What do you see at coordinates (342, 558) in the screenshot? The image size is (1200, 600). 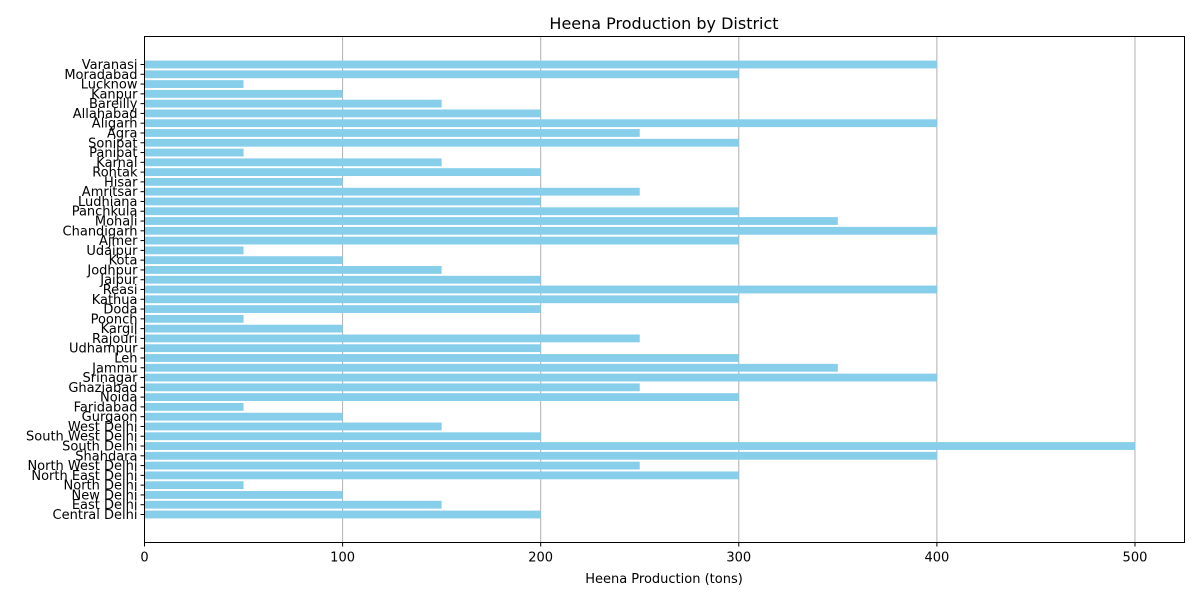 I see `x-tick-label: 100` at bounding box center [342, 558].